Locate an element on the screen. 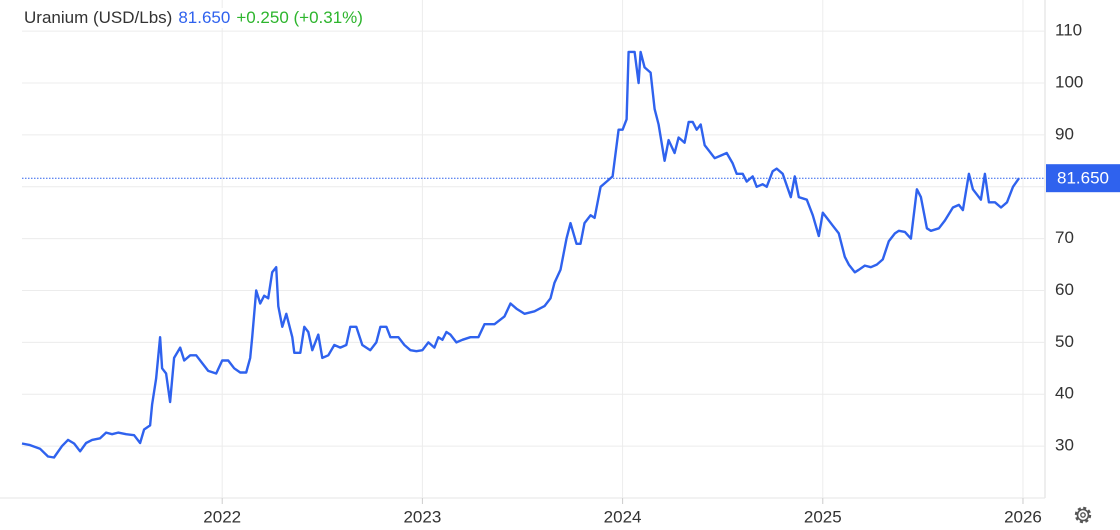 The height and width of the screenshot is (530, 1120). last-price-box is located at coordinates (1083, 178).